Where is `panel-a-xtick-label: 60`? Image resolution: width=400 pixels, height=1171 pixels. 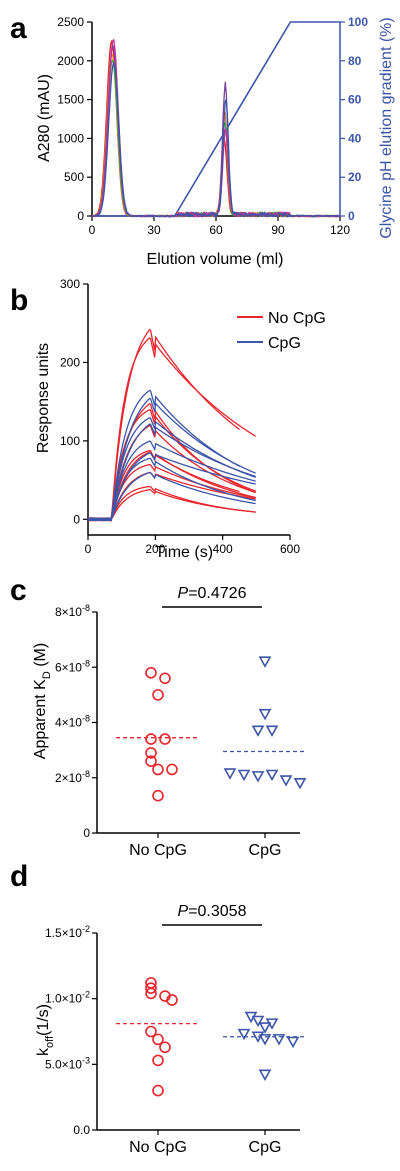 panel-a-xtick-label: 60 is located at coordinates (216, 230).